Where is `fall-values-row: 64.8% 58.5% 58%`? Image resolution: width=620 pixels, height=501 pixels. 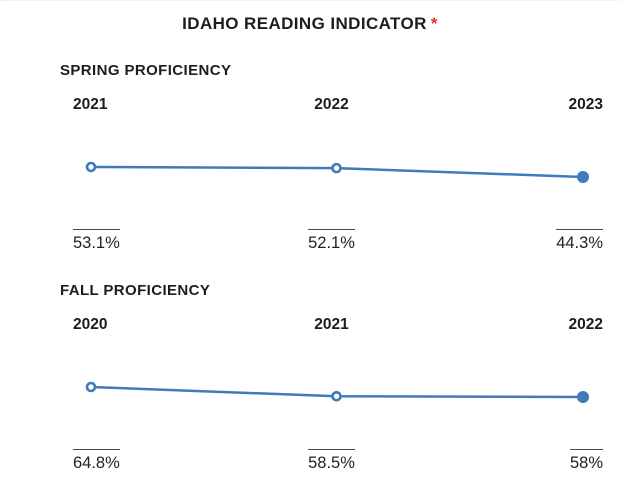
fall-values-row: 64.8% 58.5% 58% is located at coordinates (331, 461).